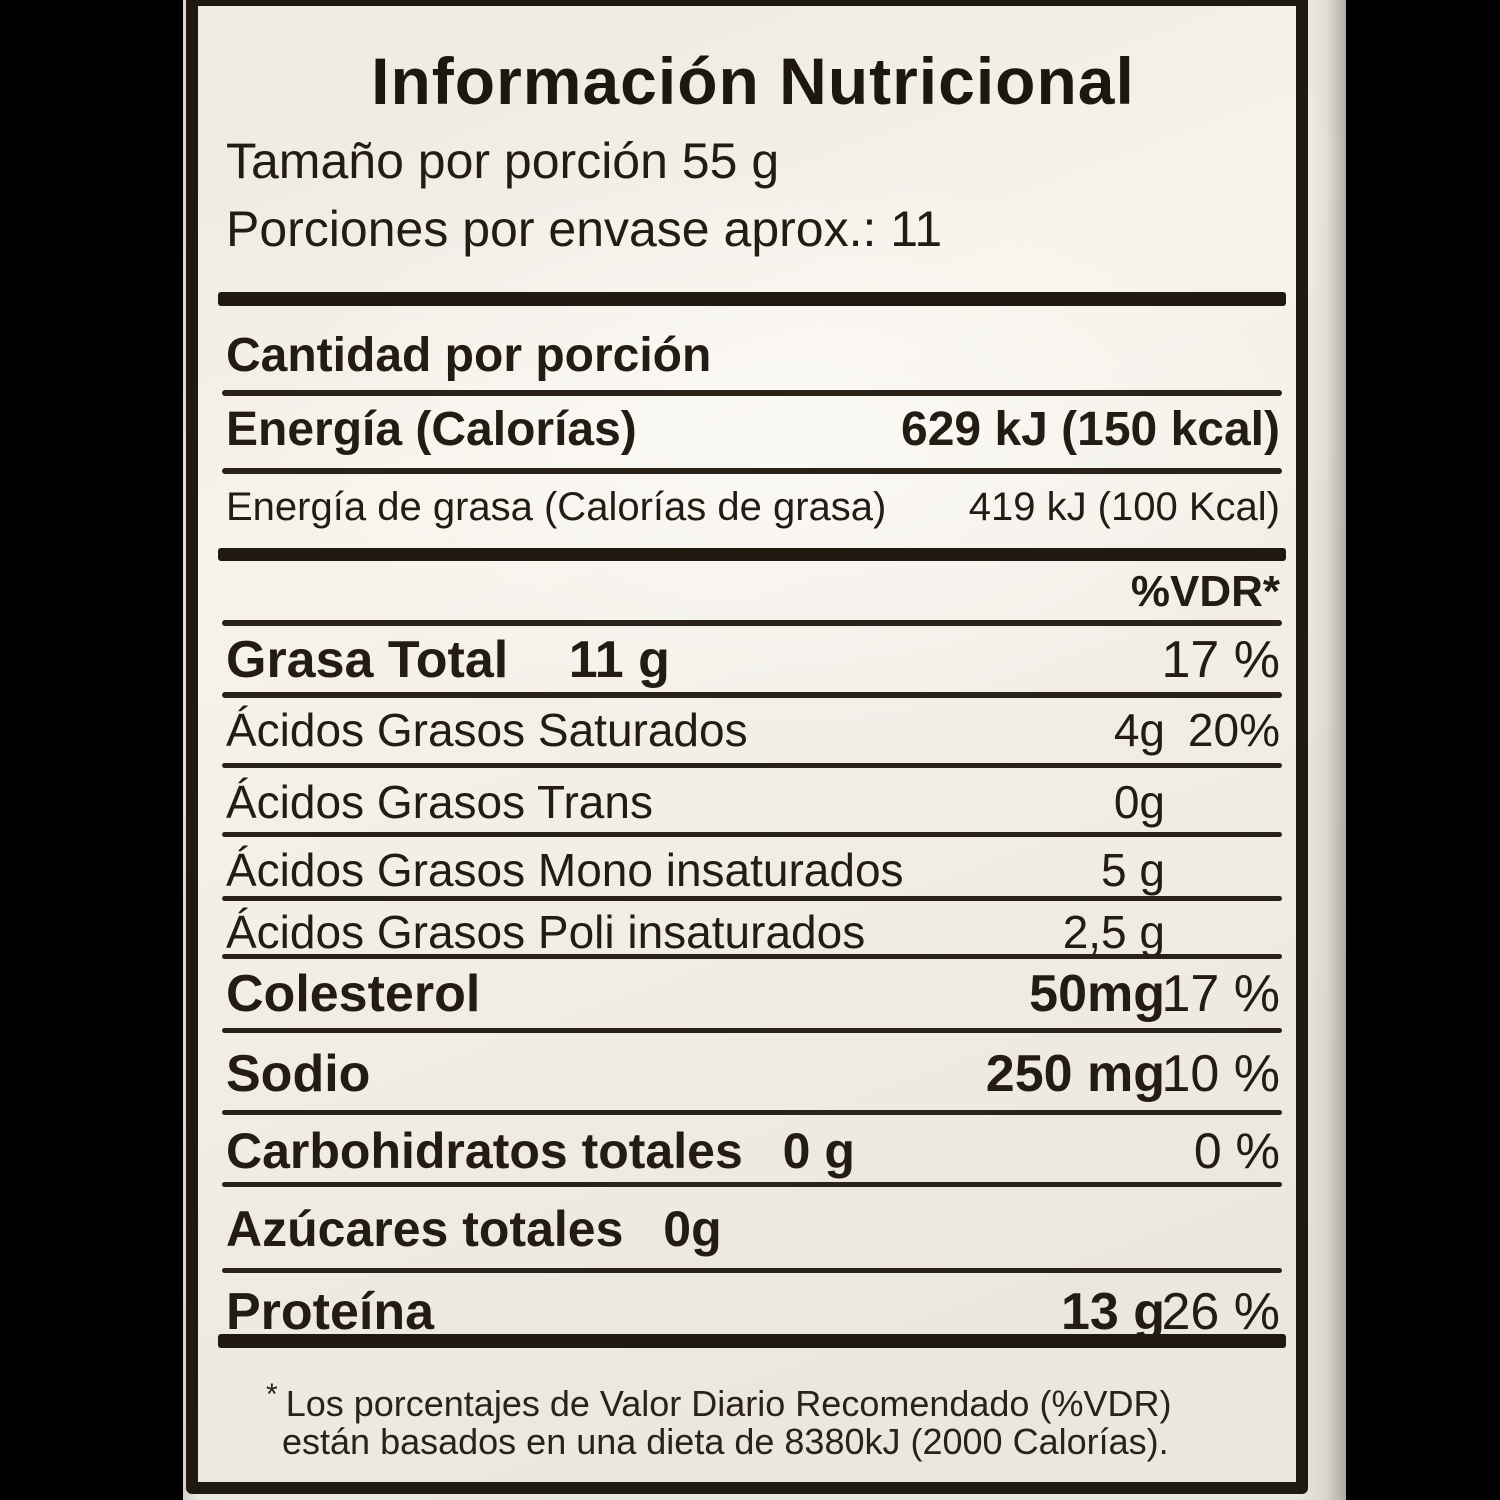 The image size is (1500, 1500). Describe the element at coordinates (753, 1074) in the screenshot. I see `nutrient-row-sodio: Sodio 250 mg 10 %` at that location.